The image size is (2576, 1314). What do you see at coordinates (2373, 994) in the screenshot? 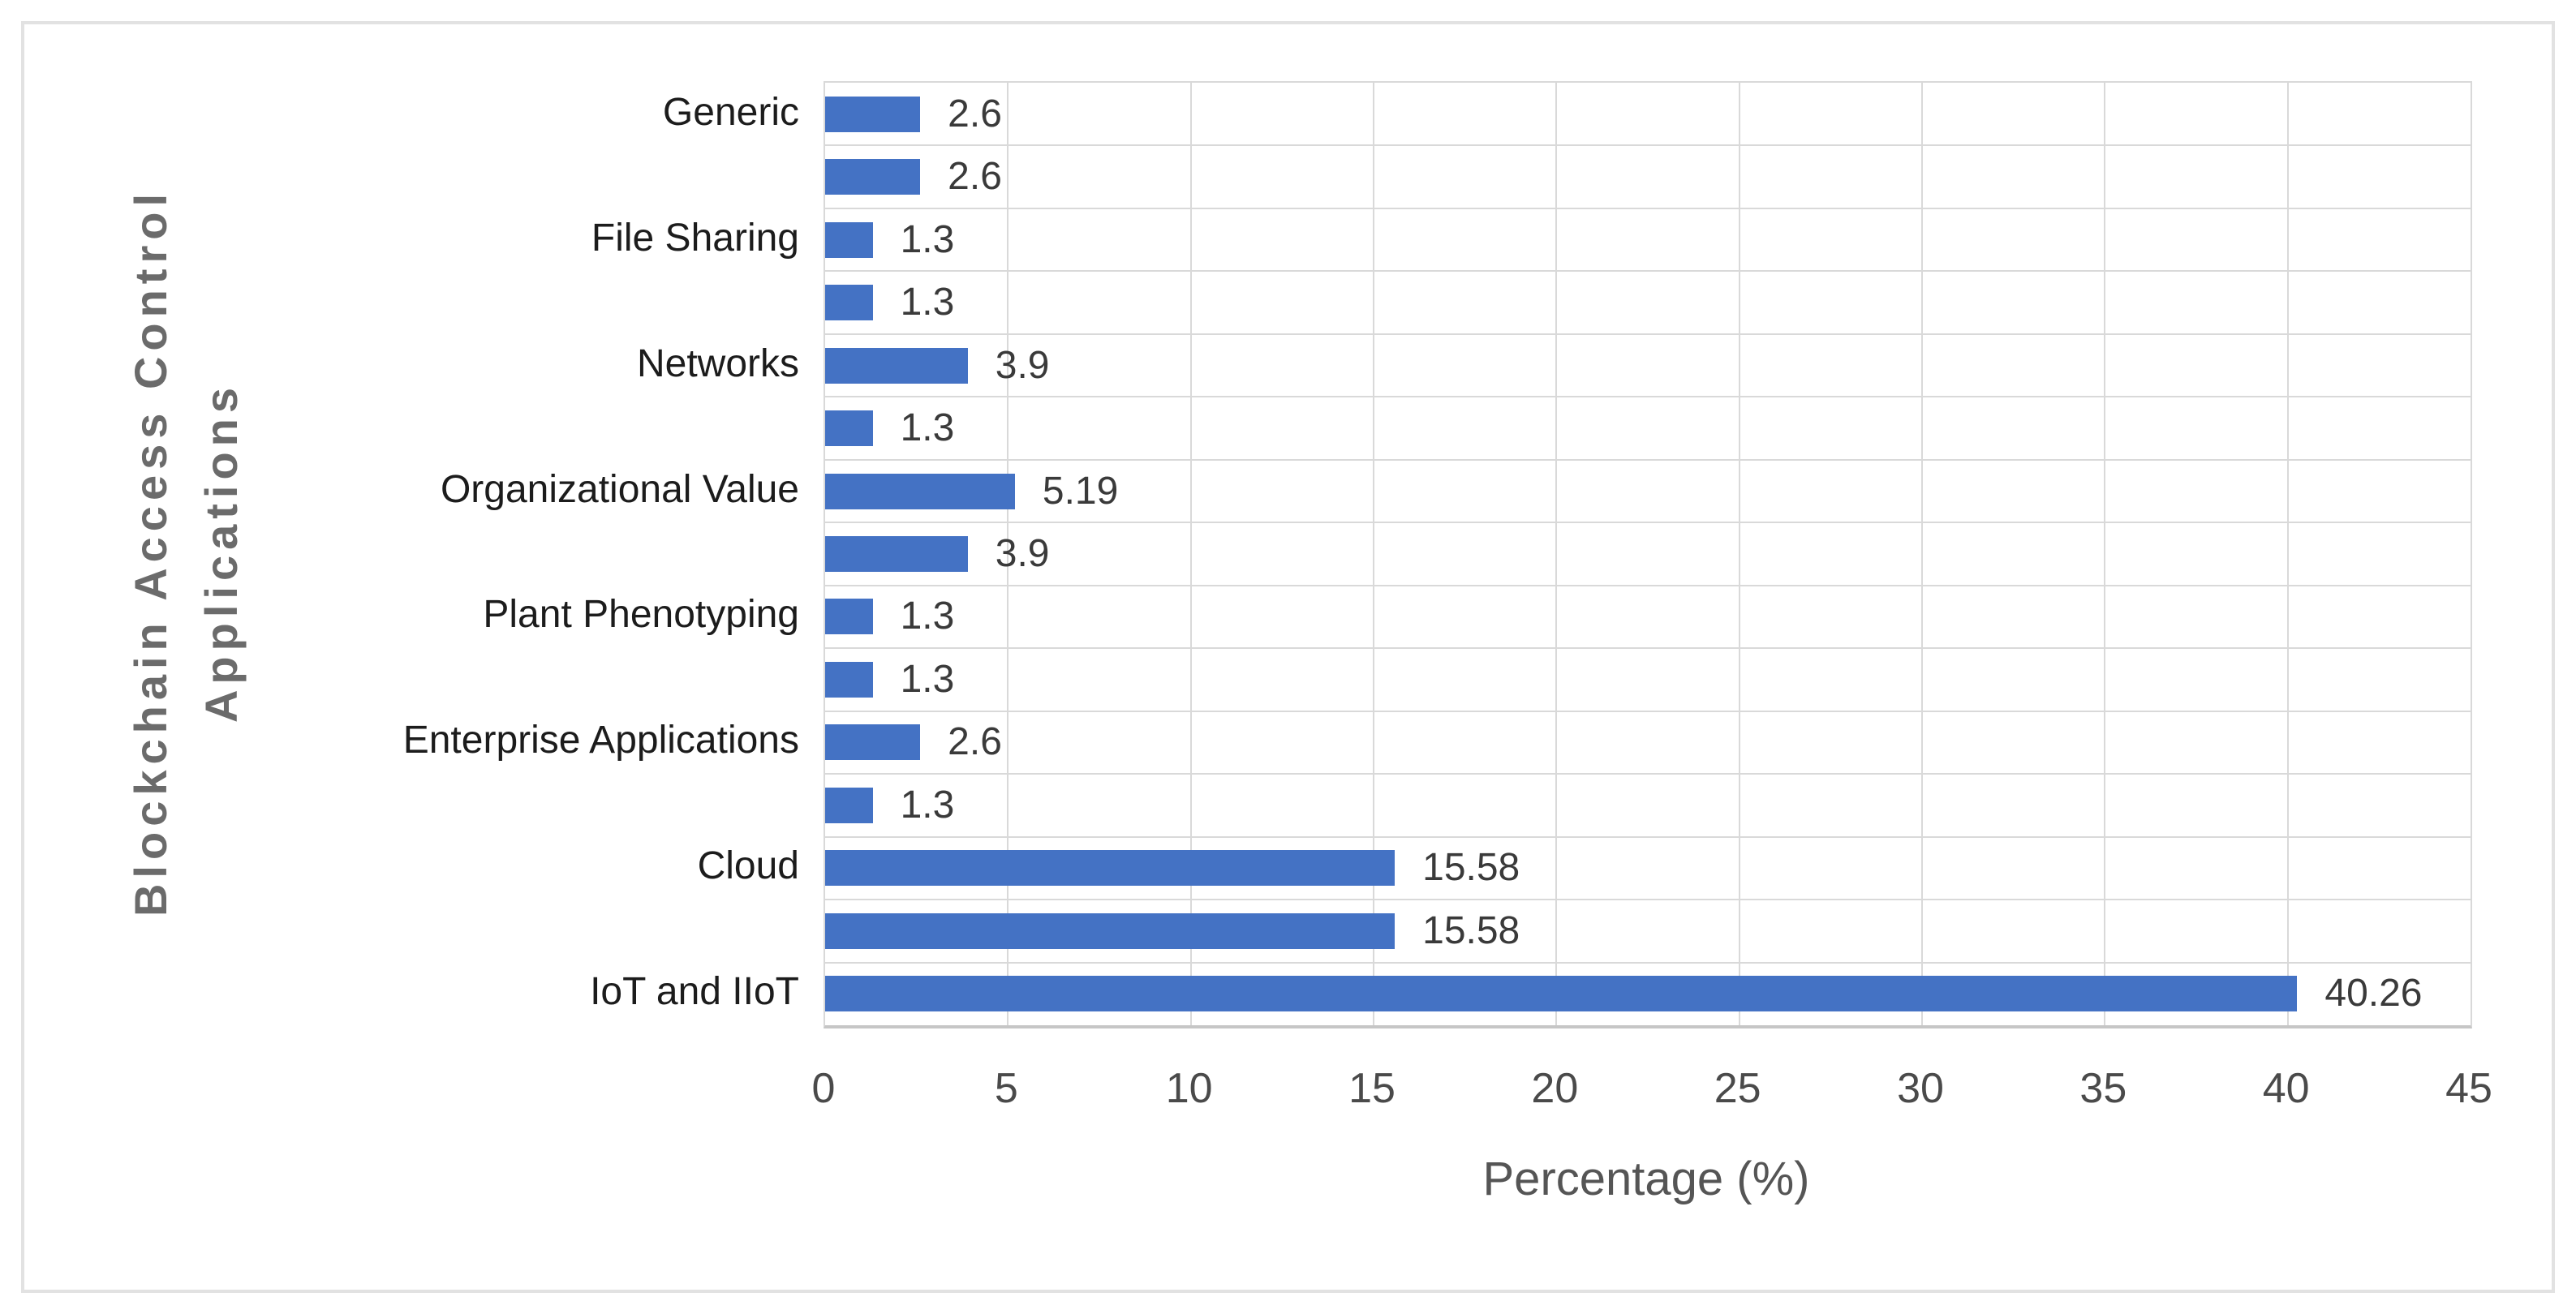
I see `bar-value-label: 40.26` at bounding box center [2373, 994].